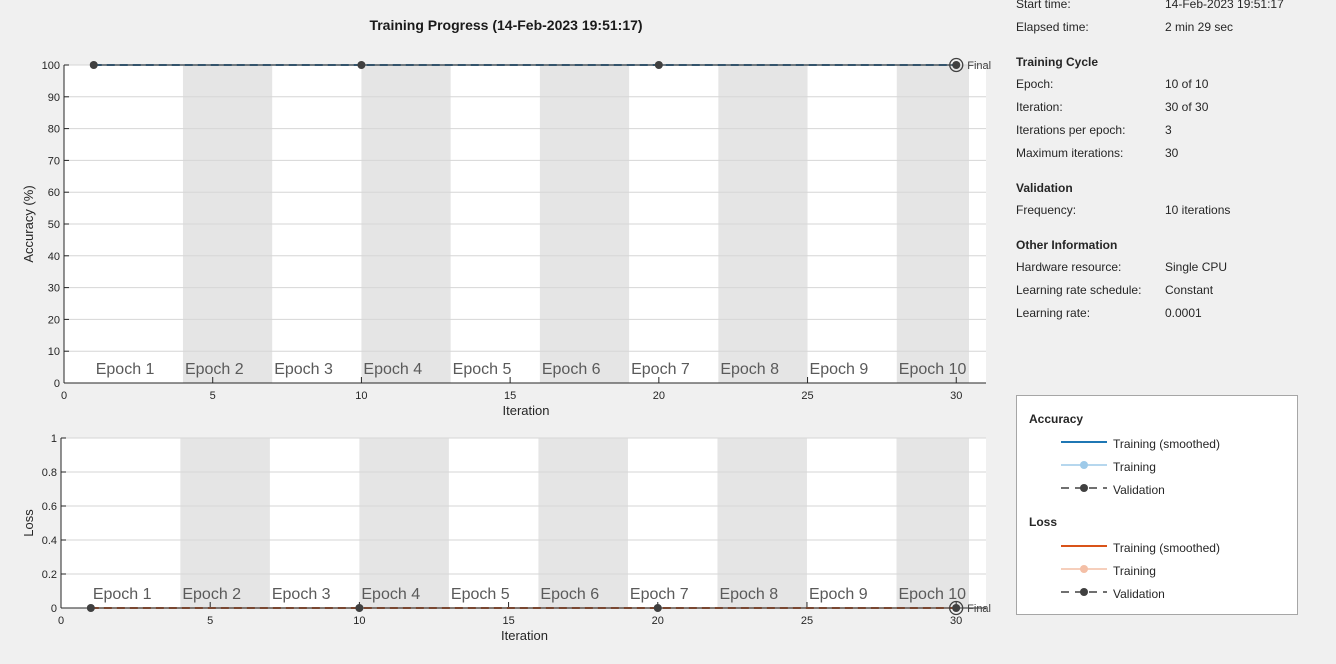 Image resolution: width=1336 pixels, height=664 pixels. What do you see at coordinates (1043, 5) in the screenshot?
I see `info-key: Start time:` at bounding box center [1043, 5].